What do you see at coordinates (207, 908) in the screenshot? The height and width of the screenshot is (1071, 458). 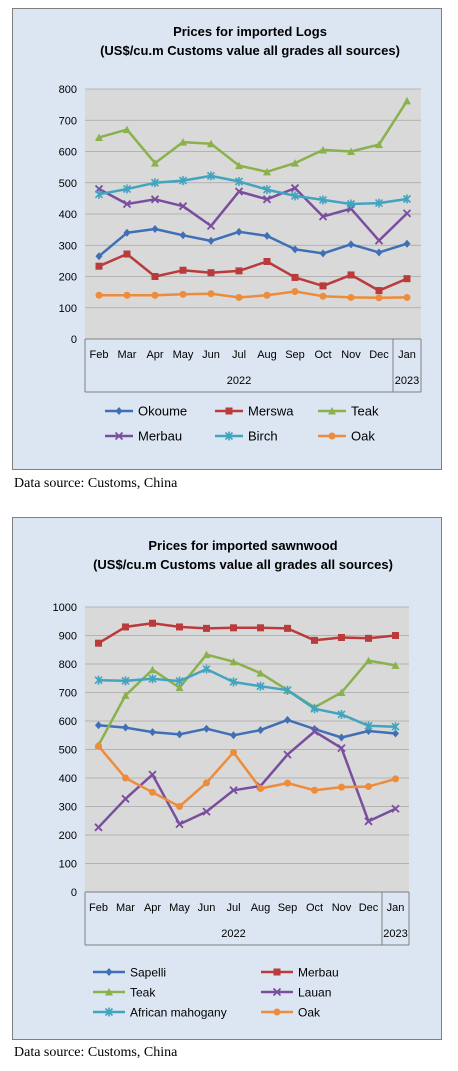 I see `sawnwood-x-tick-label: Jun` at bounding box center [207, 908].